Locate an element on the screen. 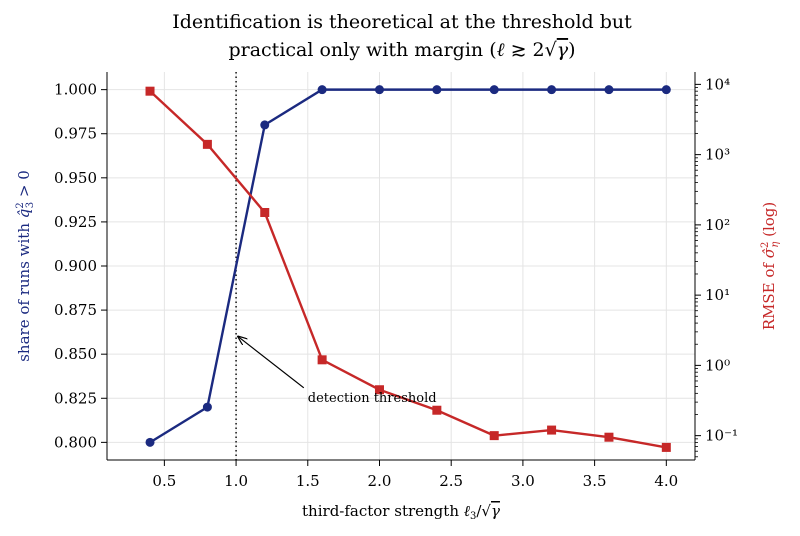 This screenshot has width=800, height=536. left-y-tick-label: 0.925 is located at coordinates (75, 222).